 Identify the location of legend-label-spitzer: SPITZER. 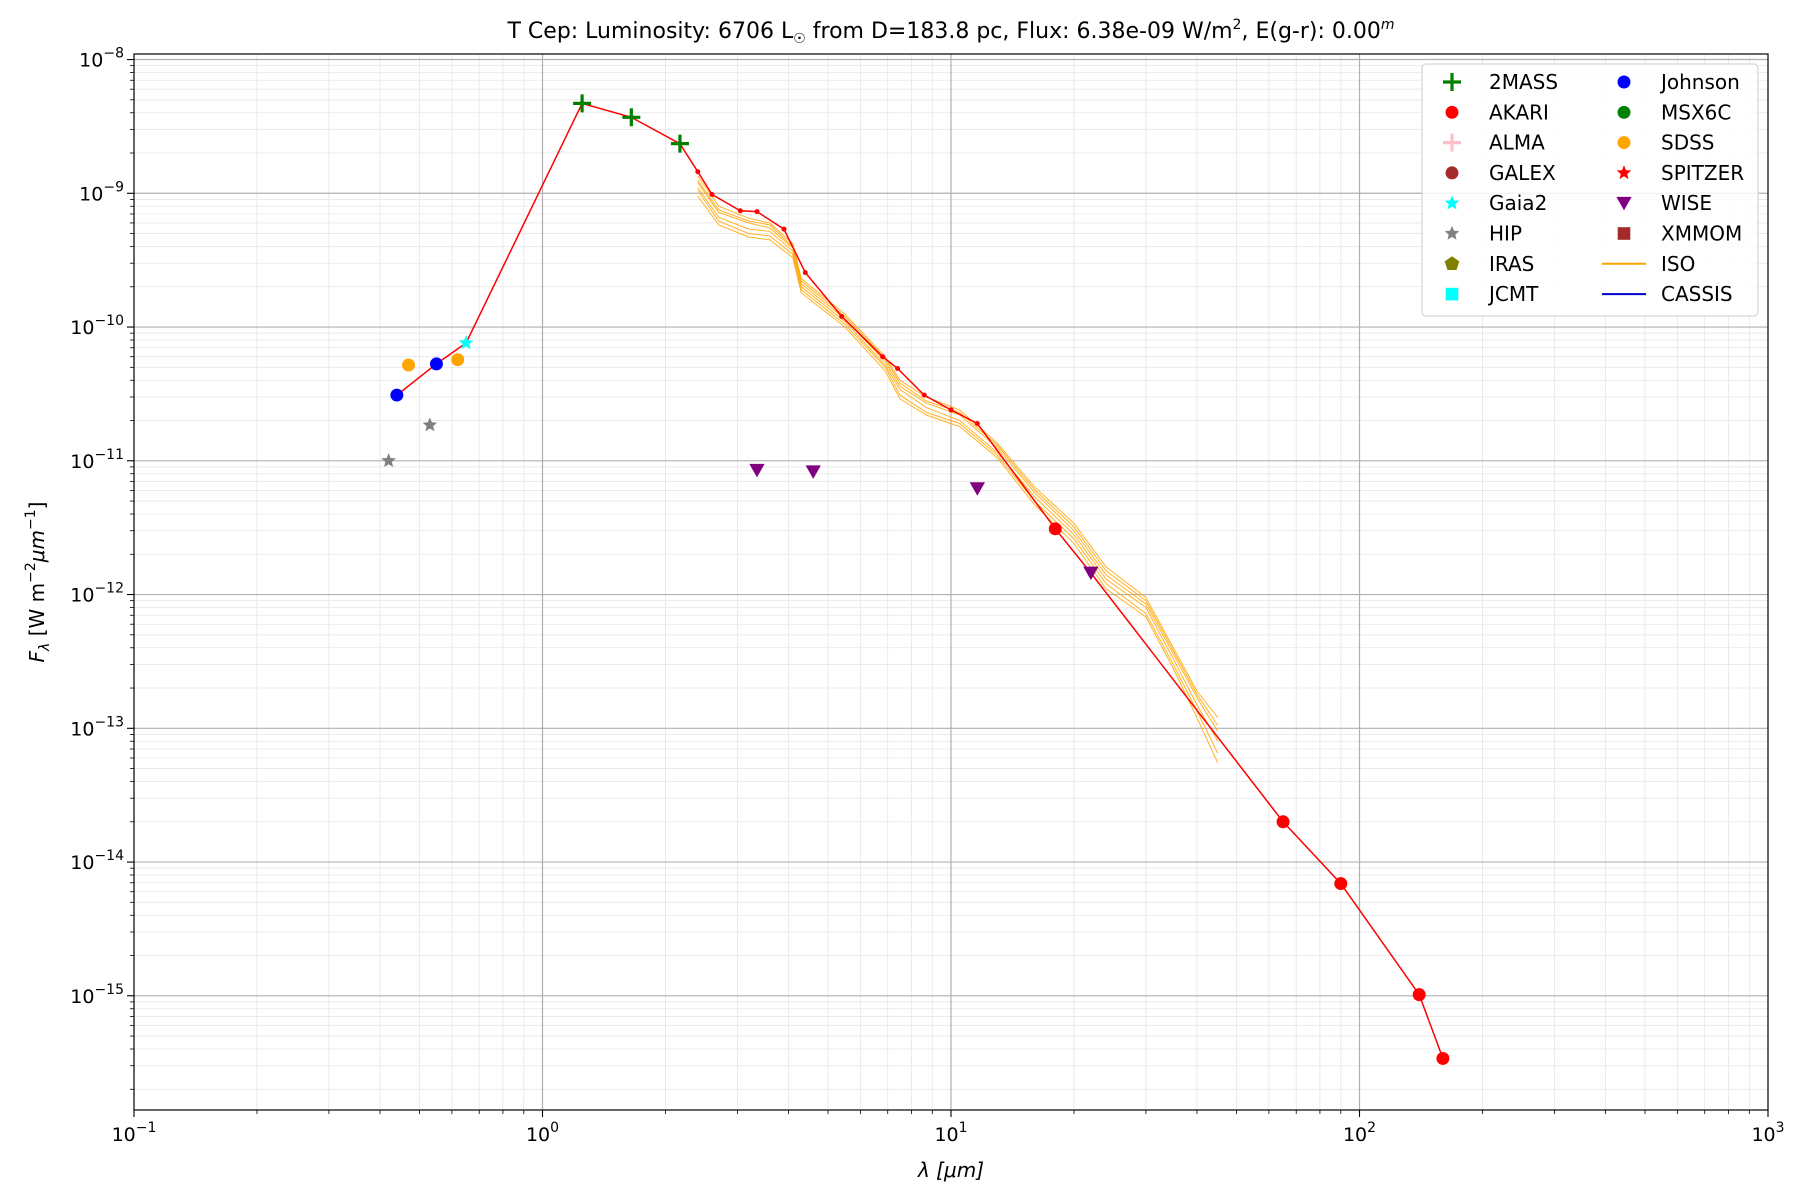
(1702, 173).